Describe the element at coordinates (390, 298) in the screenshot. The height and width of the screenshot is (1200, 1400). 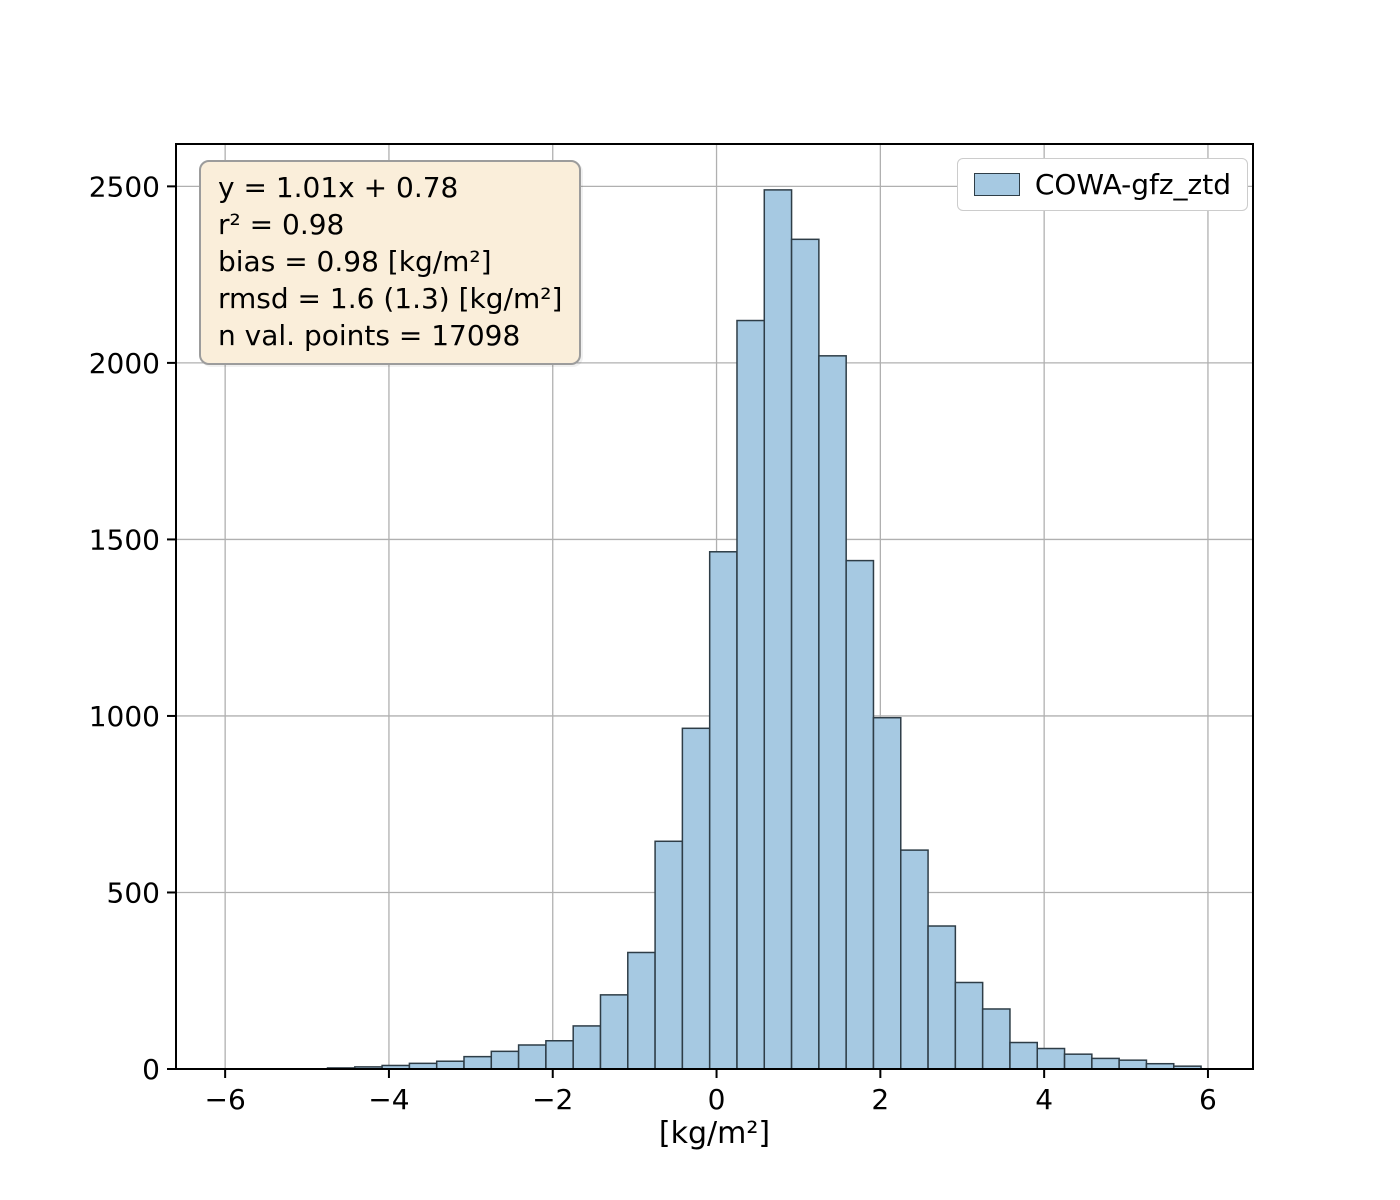
I see `stats-line-rmsd: rmsd = 1.6 (1.3) [kg/m²]` at that location.